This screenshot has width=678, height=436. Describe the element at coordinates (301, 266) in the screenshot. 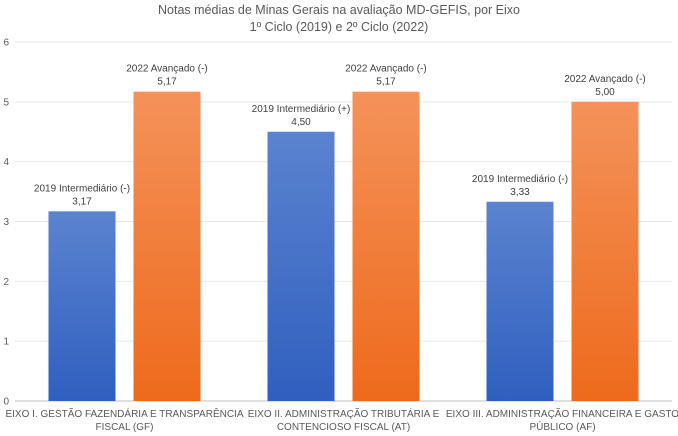

I see `bar-series1-cat2` at that location.